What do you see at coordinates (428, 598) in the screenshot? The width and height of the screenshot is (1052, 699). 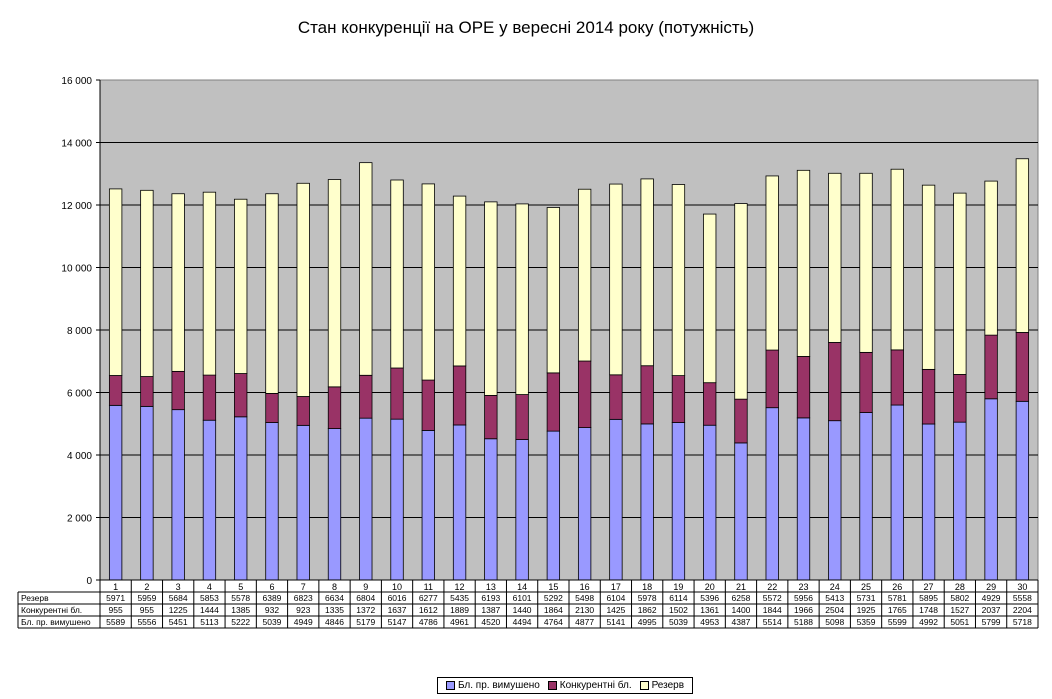 I see `table-cell: 6277` at bounding box center [428, 598].